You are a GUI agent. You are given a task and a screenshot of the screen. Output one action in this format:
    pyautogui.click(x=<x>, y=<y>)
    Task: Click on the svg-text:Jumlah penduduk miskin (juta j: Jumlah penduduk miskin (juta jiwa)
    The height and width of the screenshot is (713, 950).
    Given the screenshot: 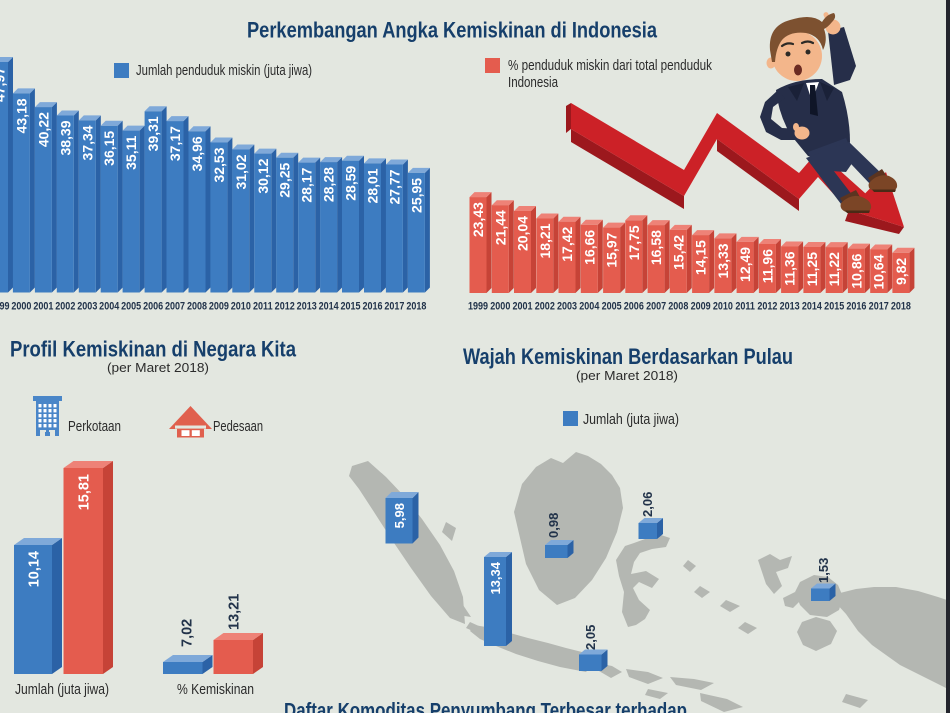 What is the action you would take?
    pyautogui.click(x=224, y=71)
    